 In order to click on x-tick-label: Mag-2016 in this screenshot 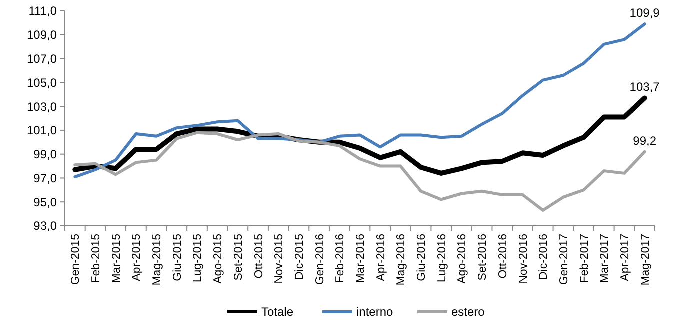, I will do `click(402, 260)`.